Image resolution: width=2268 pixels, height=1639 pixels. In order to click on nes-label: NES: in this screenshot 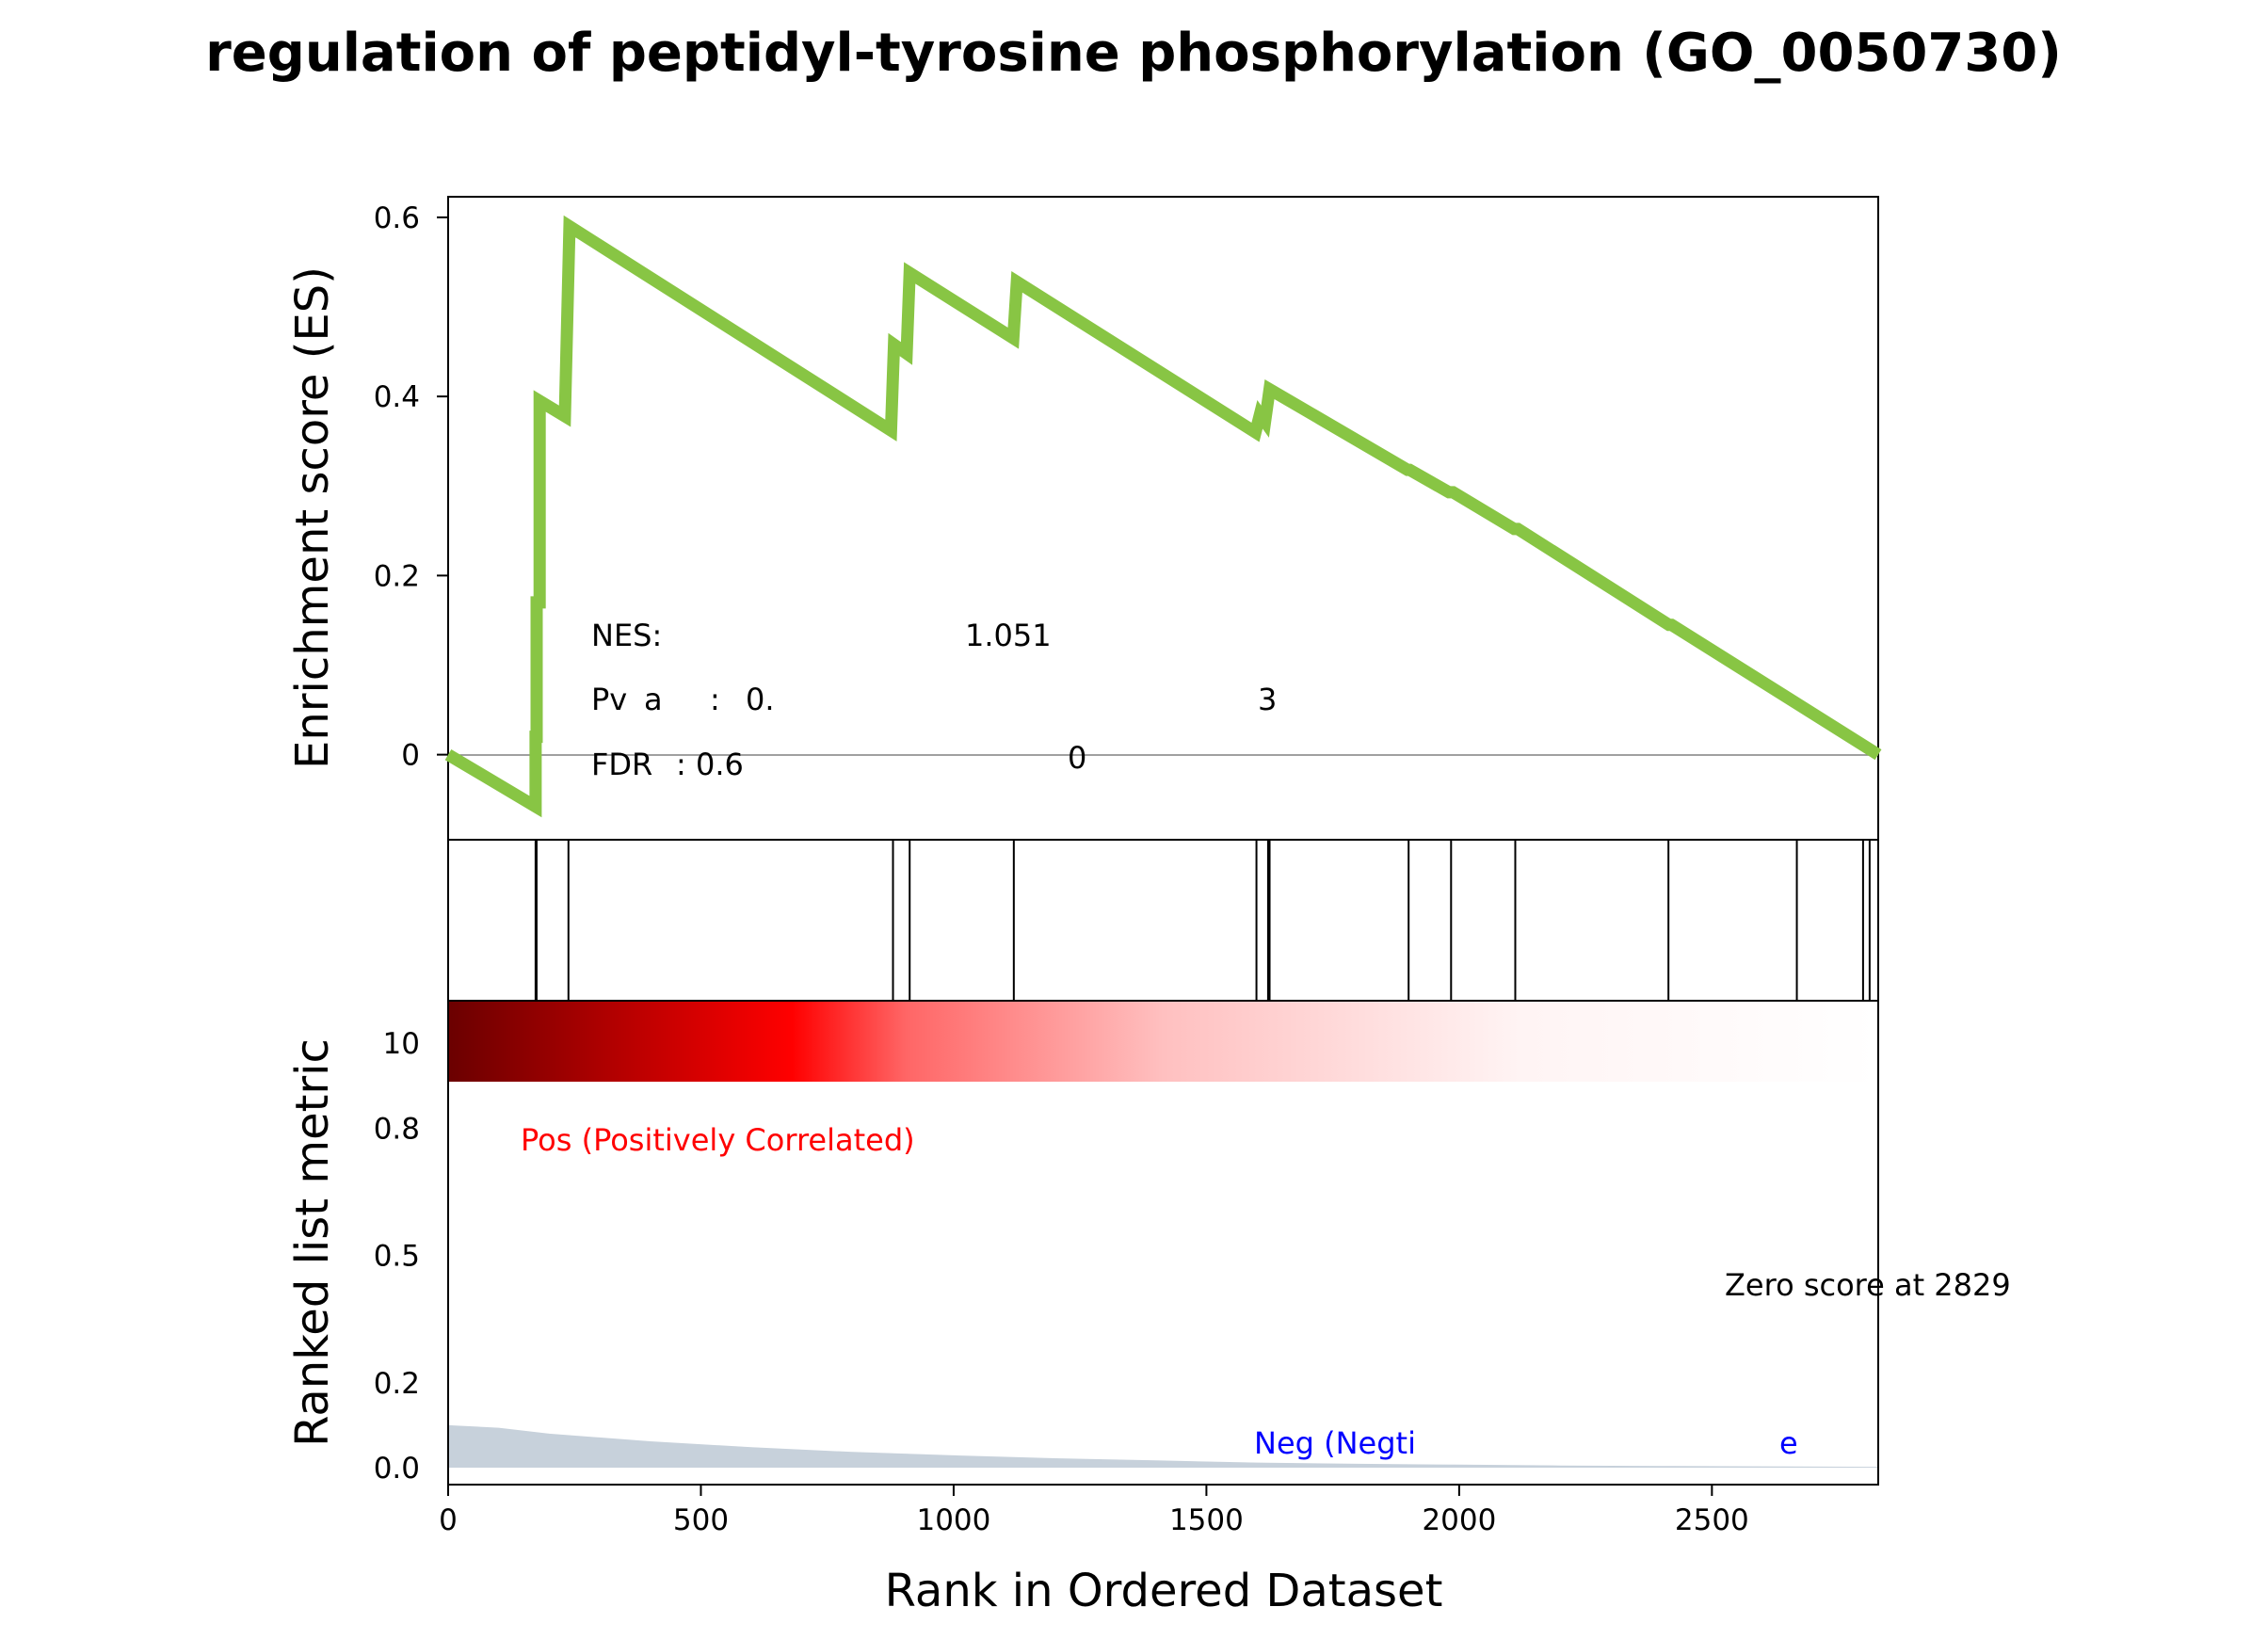, I will do `click(626, 635)`.